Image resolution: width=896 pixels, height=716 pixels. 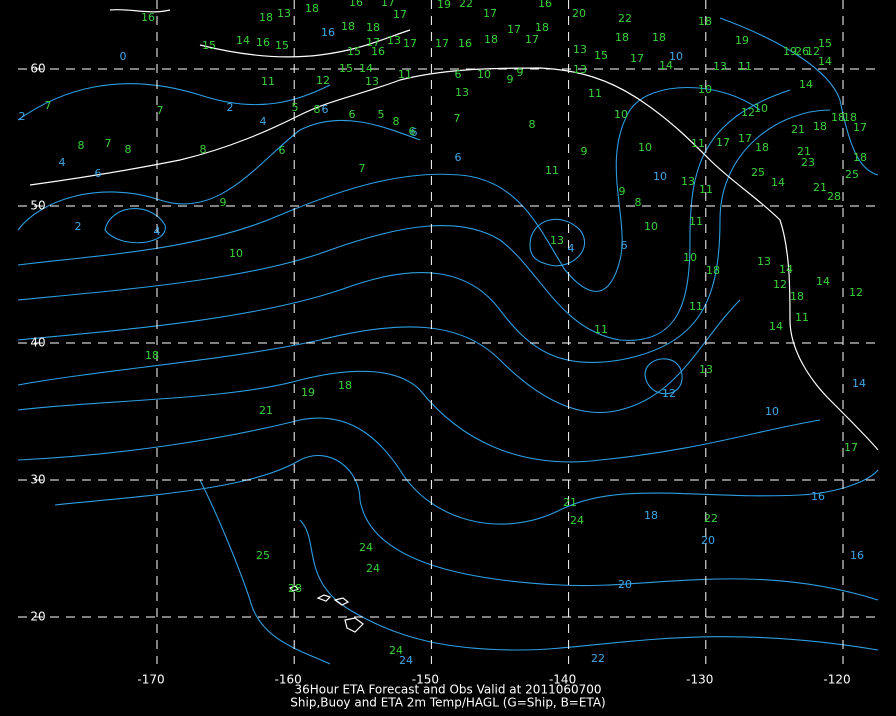 I want to click on contour-label: 0, so click(x=123, y=56).